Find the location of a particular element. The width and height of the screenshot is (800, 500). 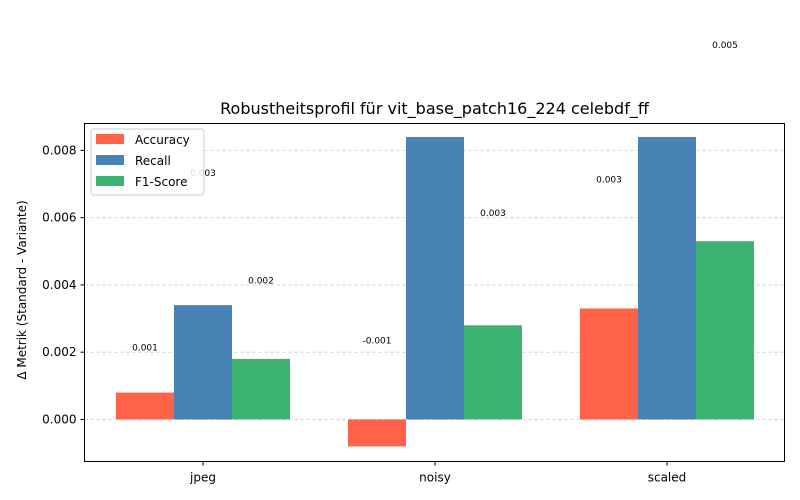

bar-f1-score-jpeg is located at coordinates (261, 389).